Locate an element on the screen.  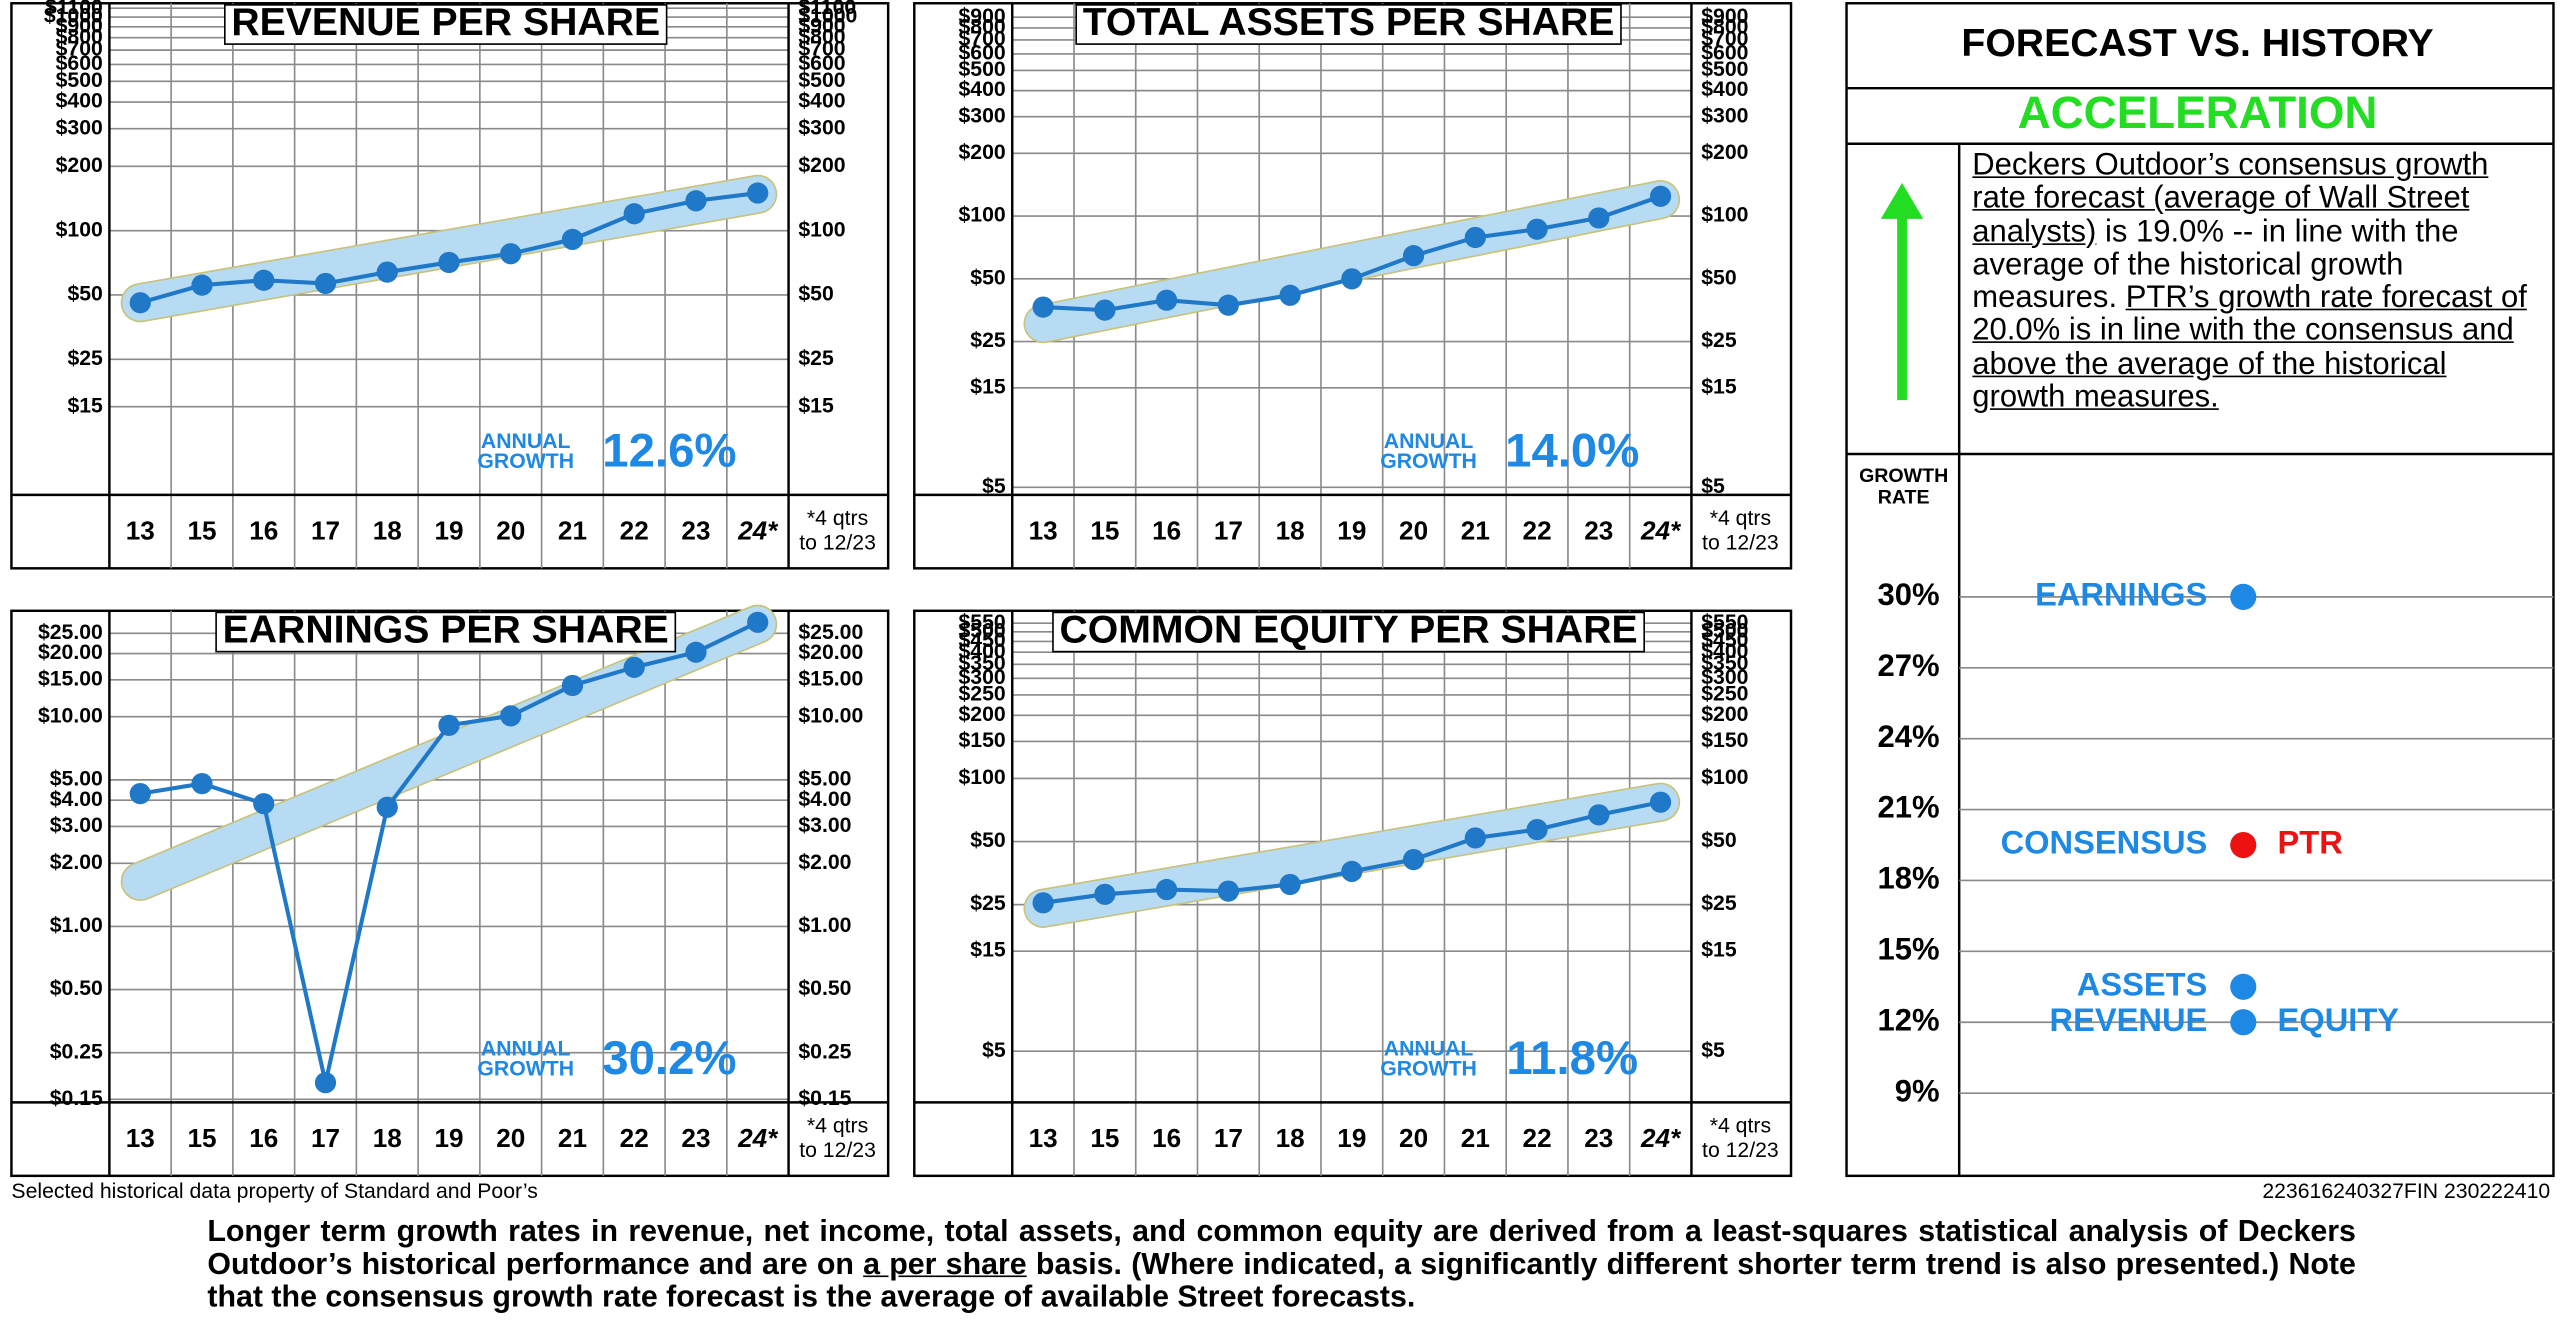
footnote: to 12/23 is located at coordinates (1740, 542).